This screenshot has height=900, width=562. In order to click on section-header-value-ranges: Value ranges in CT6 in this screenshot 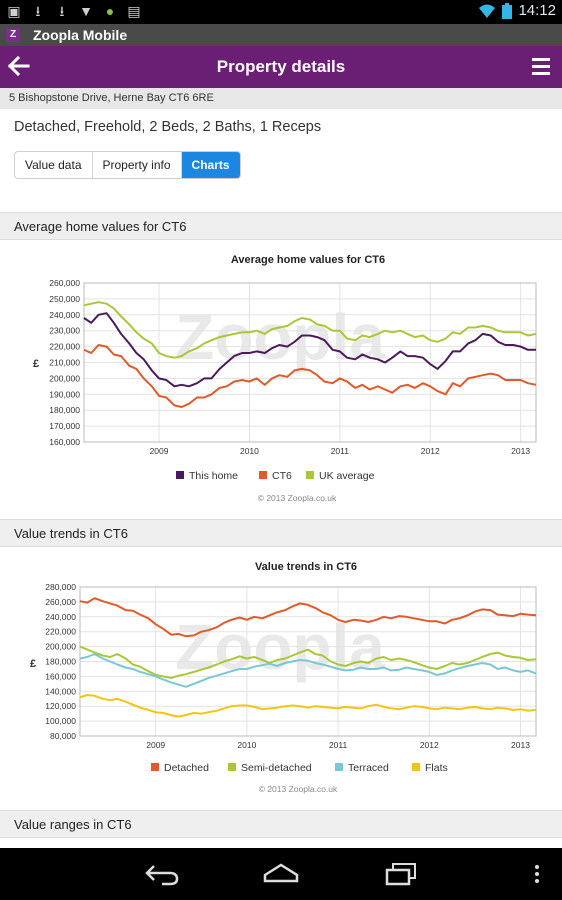, I will do `click(281, 824)`.